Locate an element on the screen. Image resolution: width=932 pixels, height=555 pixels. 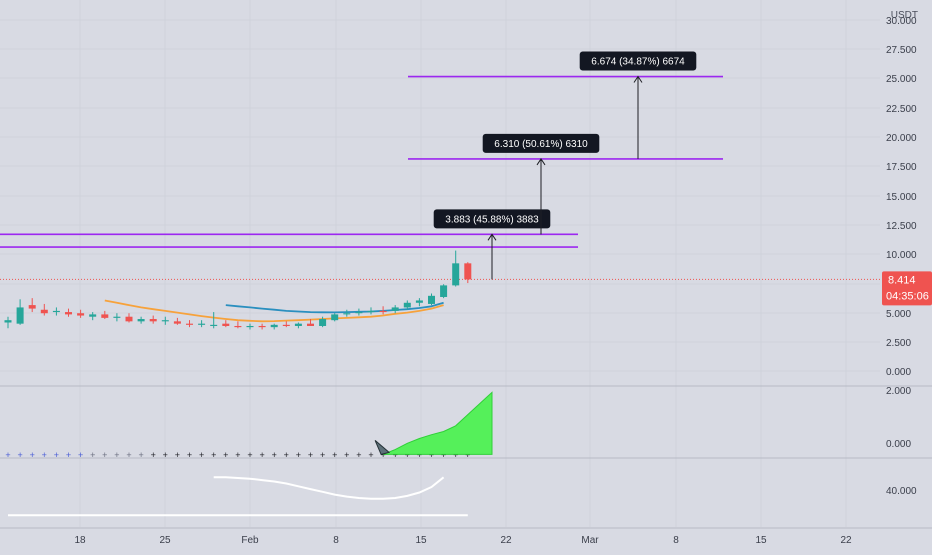
oscillator-area is located at coordinates (437, 423).